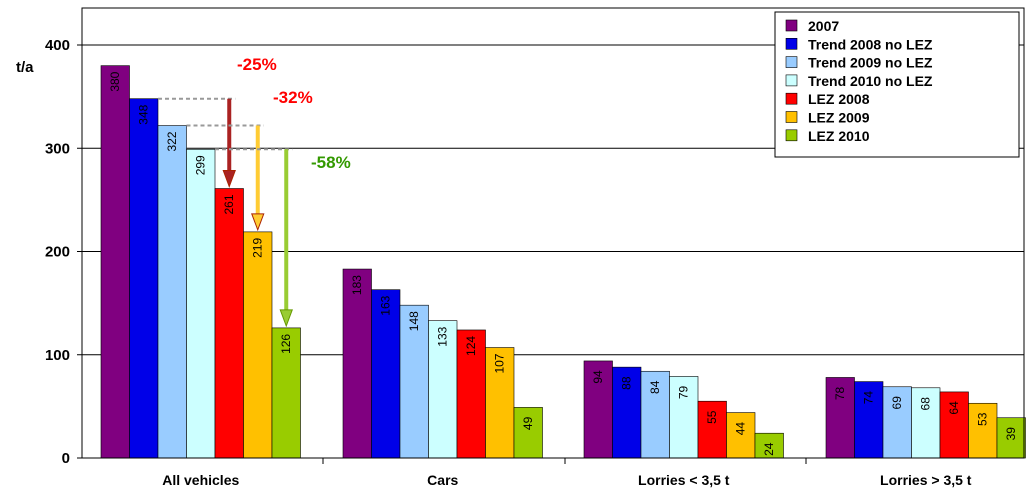  What do you see at coordinates (293, 97) in the screenshot?
I see `reduction-label: -32%` at bounding box center [293, 97].